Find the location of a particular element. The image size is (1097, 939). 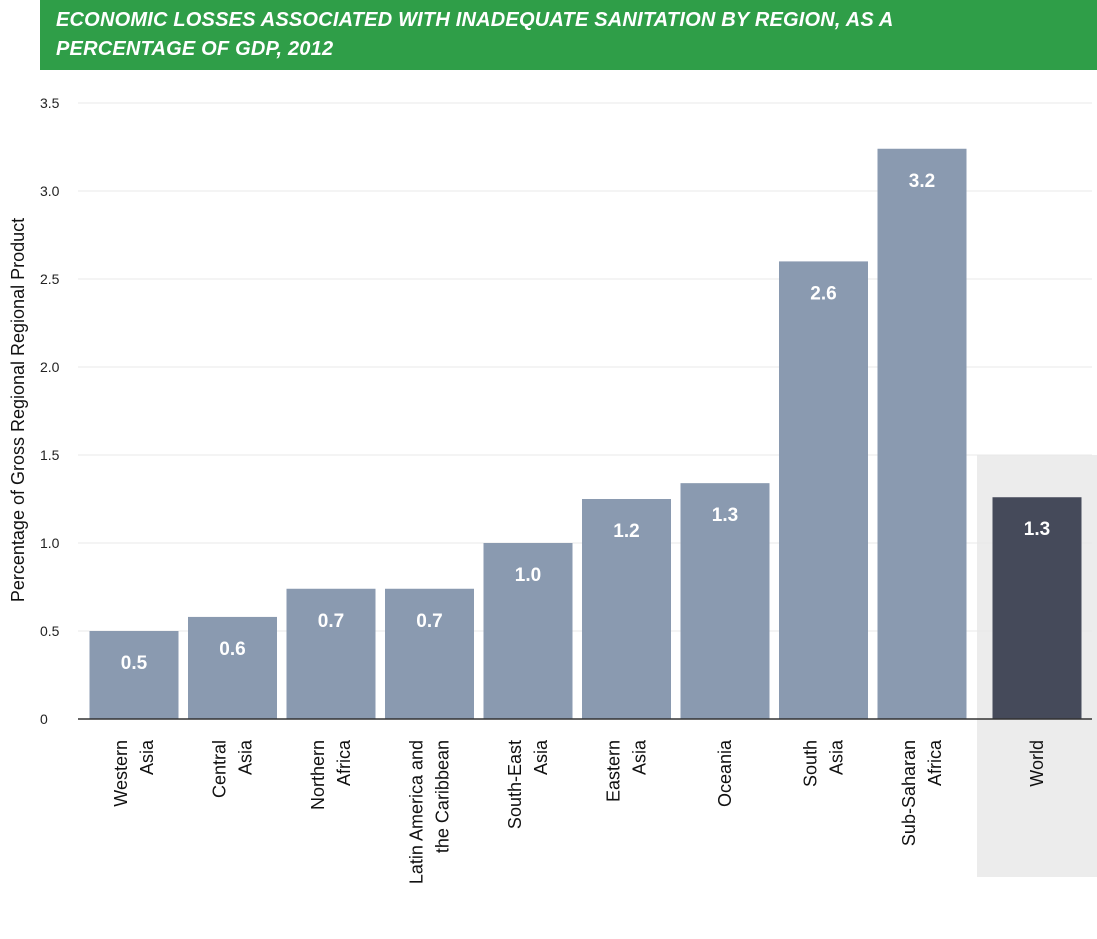

category-label: World is located at coordinates (1037, 763).